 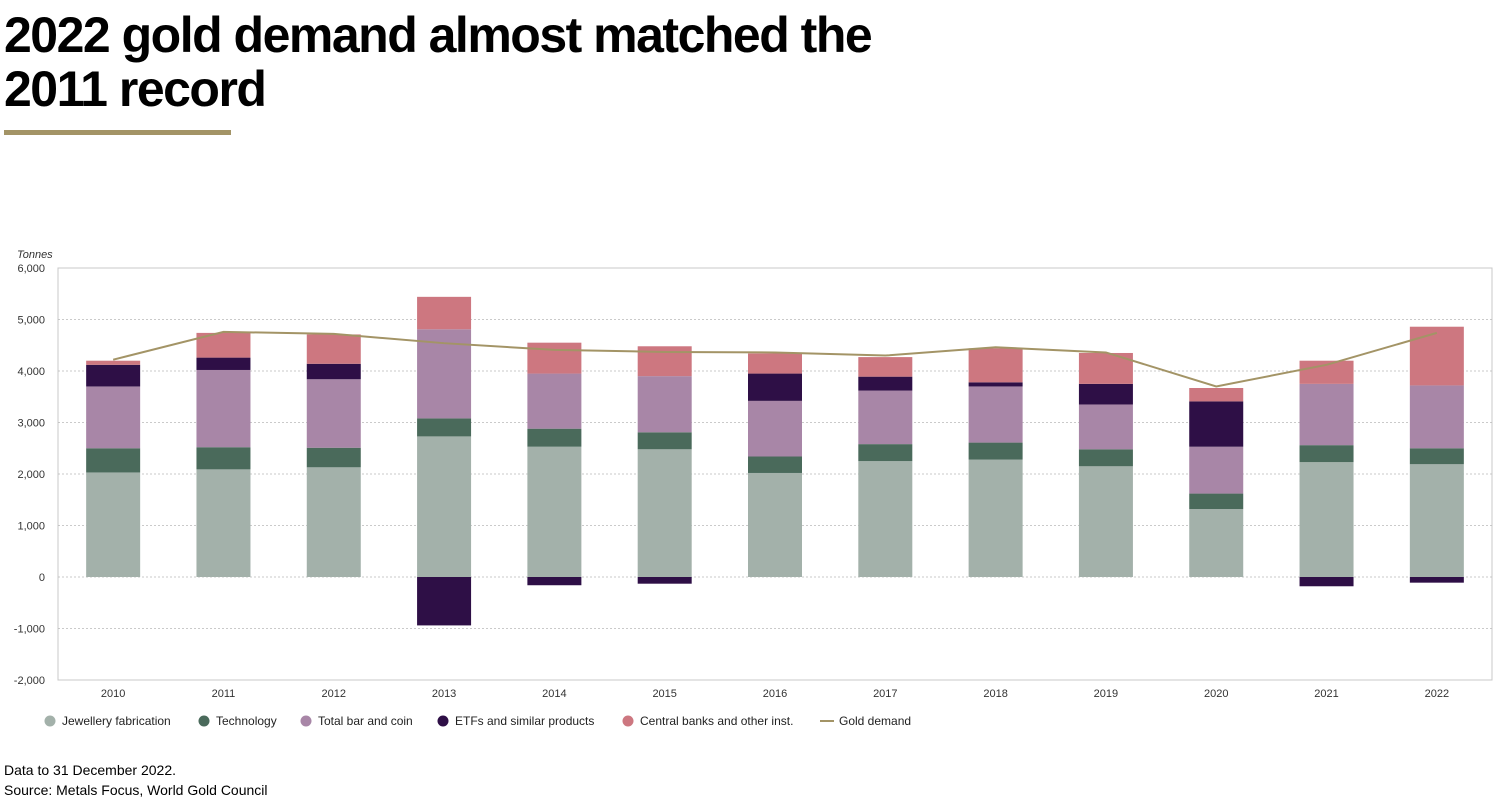 I want to click on bar-central-banks-and-other-inst-2022, so click(x=1436, y=356).